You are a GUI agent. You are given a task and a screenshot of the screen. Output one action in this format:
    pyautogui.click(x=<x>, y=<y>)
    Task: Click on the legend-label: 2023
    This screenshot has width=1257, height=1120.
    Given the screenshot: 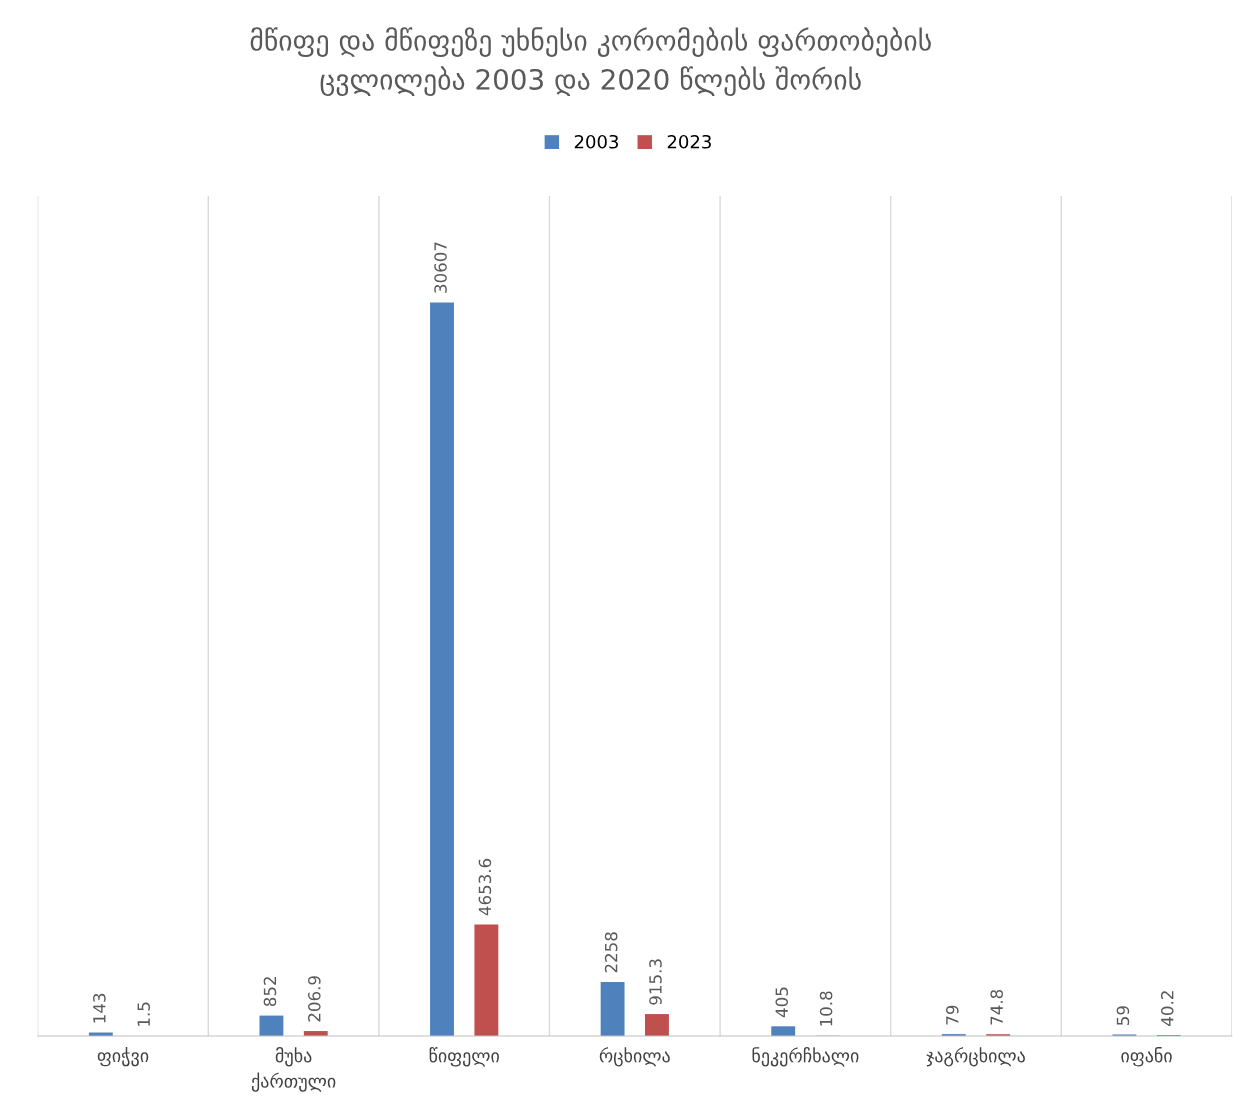 What is the action you would take?
    pyautogui.click(x=689, y=141)
    